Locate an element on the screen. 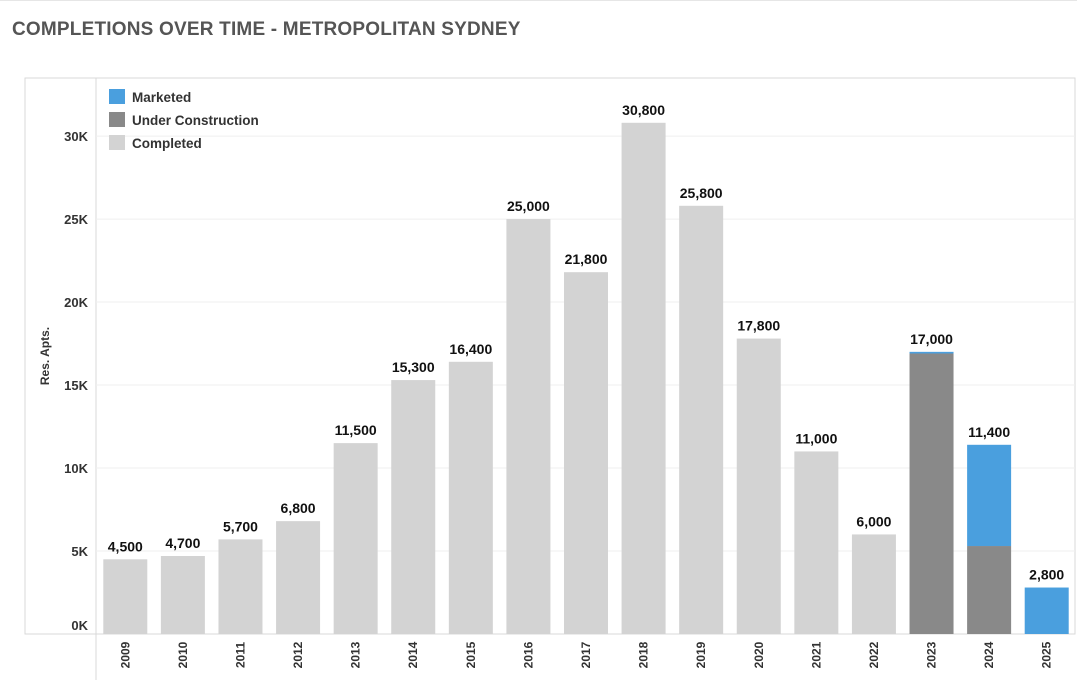  data-label-2010: 4,700 is located at coordinates (182, 543).